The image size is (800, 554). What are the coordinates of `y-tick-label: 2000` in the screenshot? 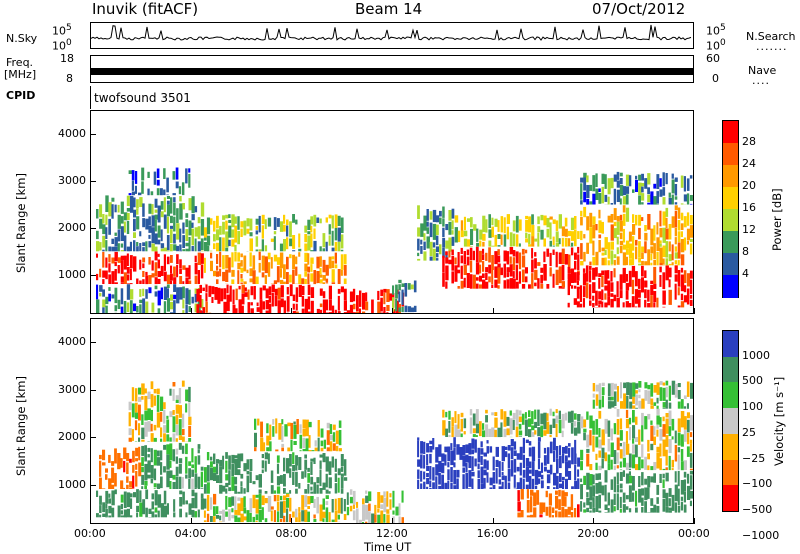 It's located at (72, 437).